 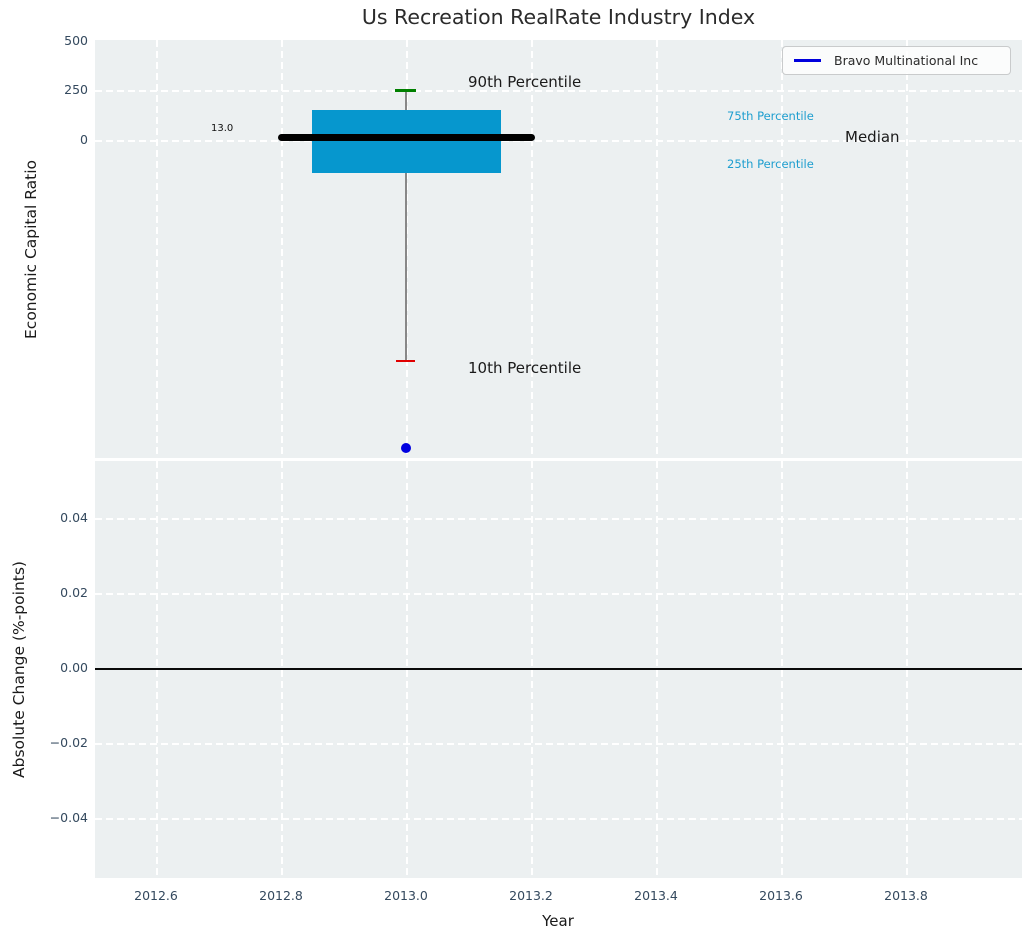 I want to click on xtick: 2013.6, so click(x=781, y=895).